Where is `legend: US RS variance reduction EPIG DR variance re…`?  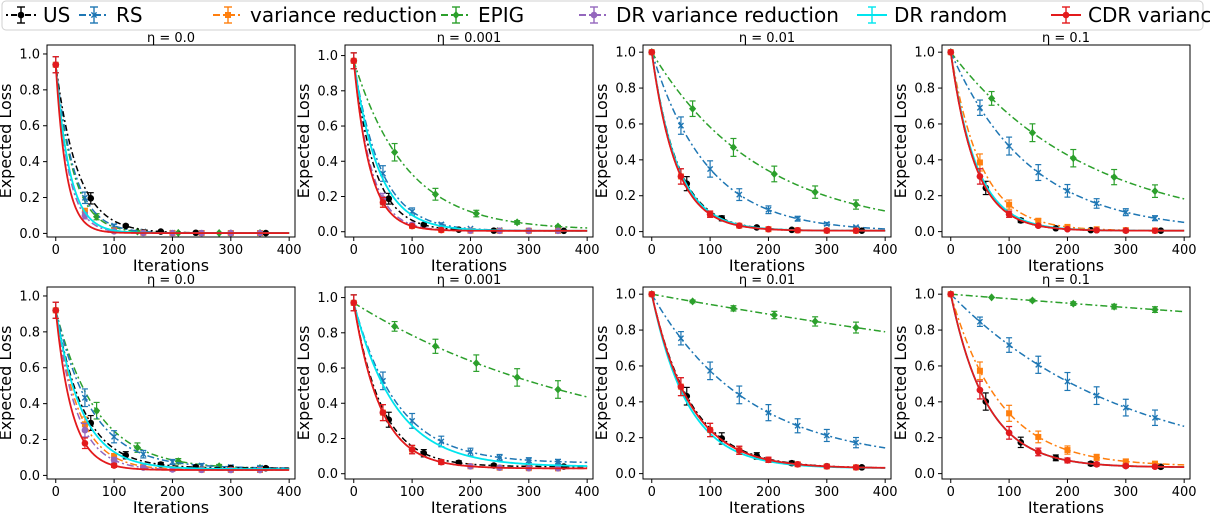
legend: US RS variance reduction EPIG DR variance re… is located at coordinates (605, 15).